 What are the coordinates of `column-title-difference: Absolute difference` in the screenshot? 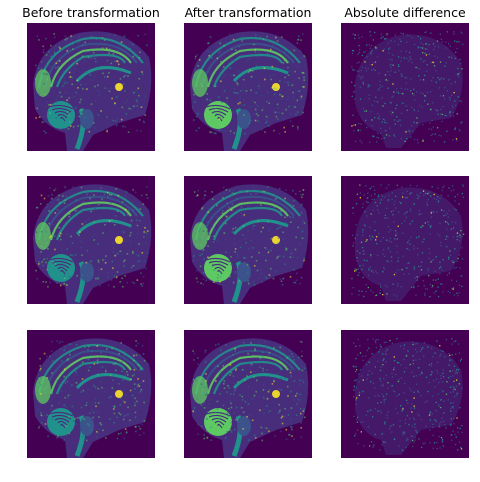 It's located at (405, 12).